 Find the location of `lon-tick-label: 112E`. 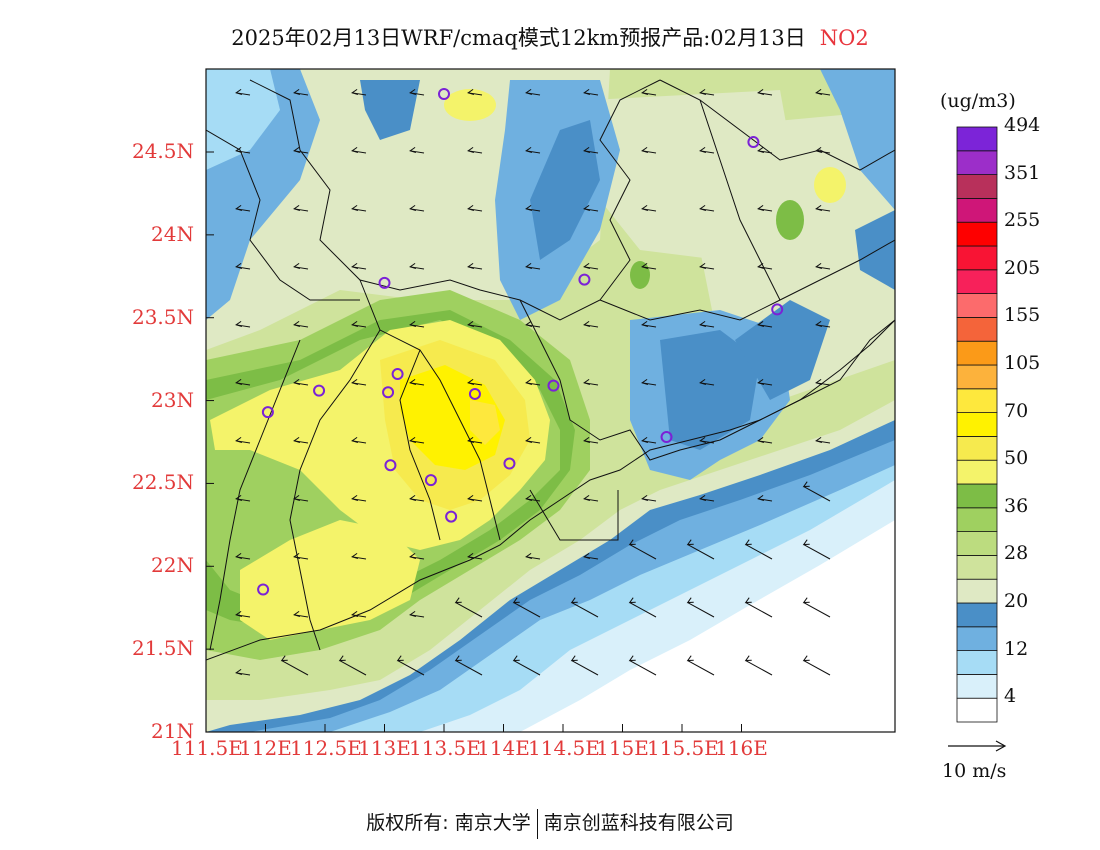

lon-tick-label: 112E is located at coordinates (265, 748).